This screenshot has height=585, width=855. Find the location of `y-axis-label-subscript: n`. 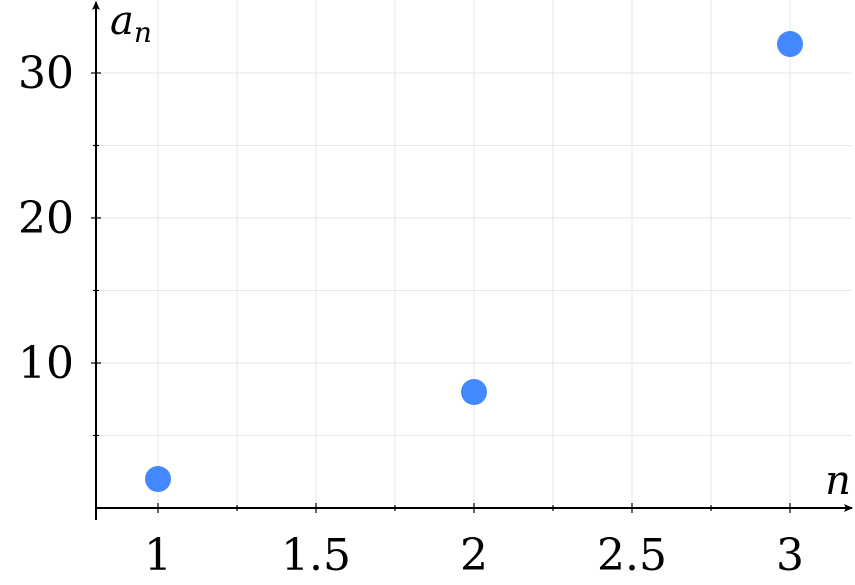

y-axis-label-subscript: n is located at coordinates (143, 32).